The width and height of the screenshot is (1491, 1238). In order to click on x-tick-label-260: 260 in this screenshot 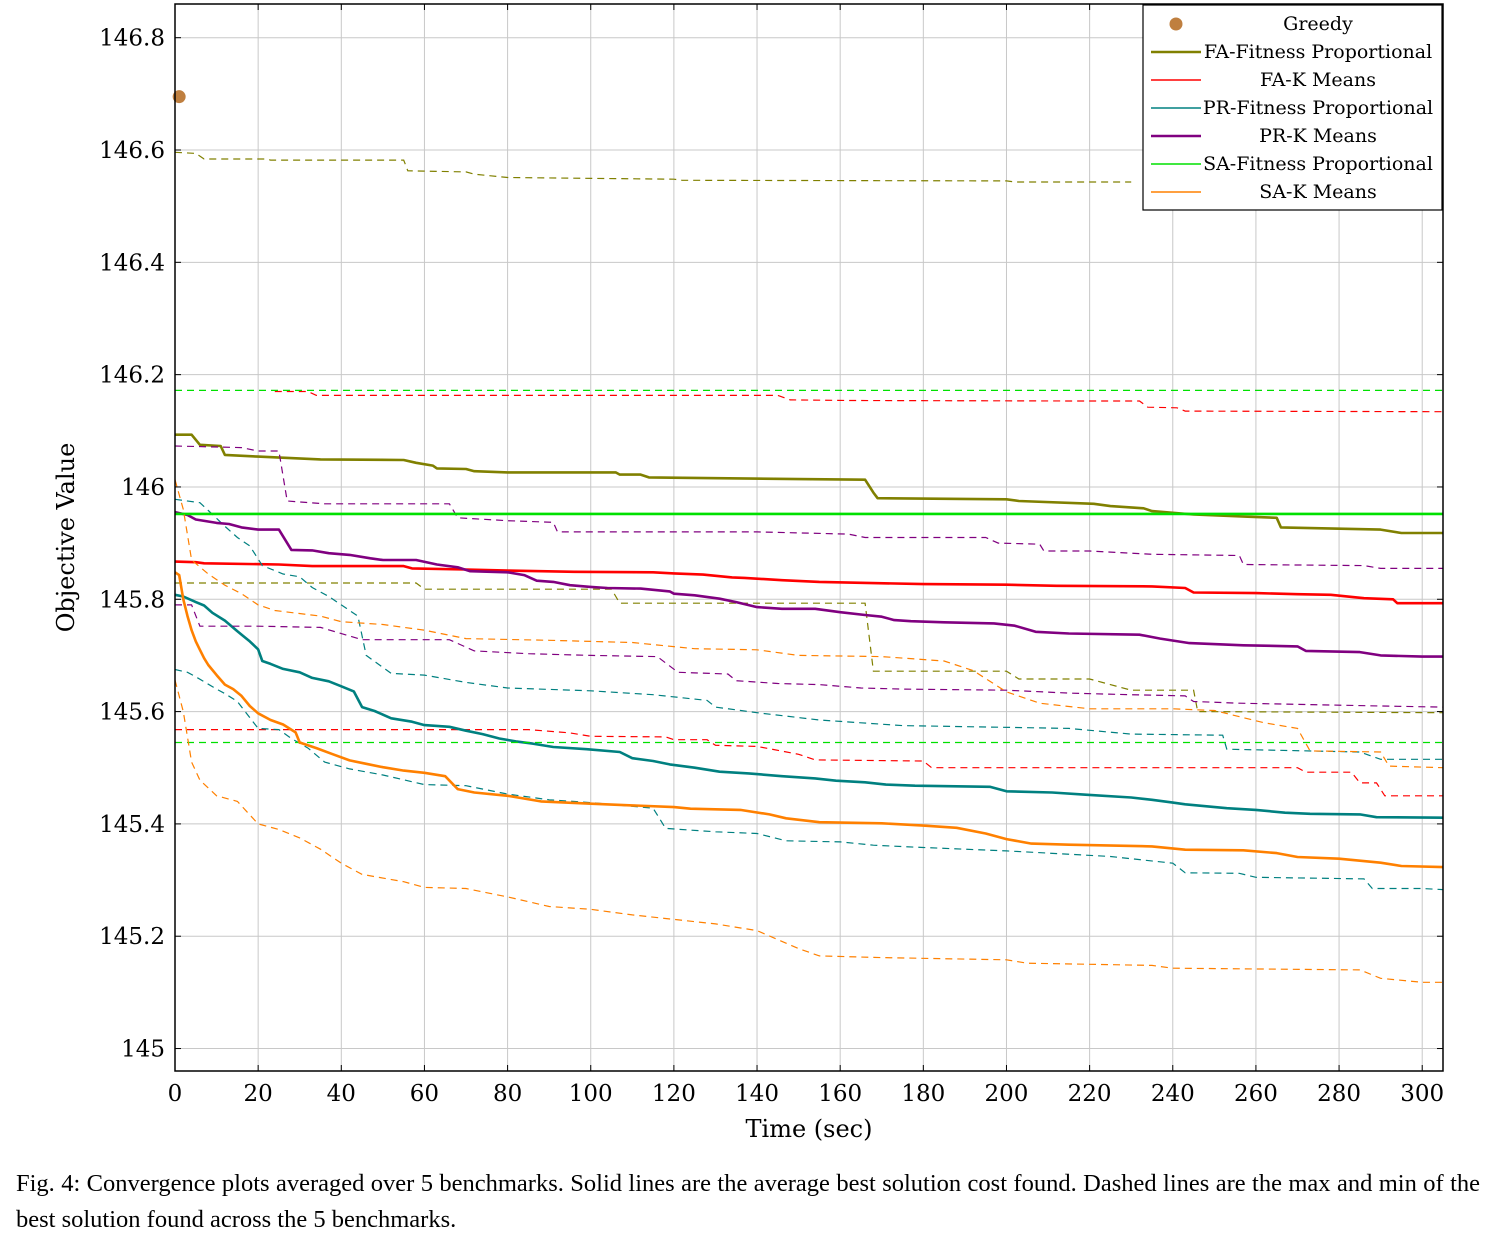, I will do `click(1256, 1094)`.